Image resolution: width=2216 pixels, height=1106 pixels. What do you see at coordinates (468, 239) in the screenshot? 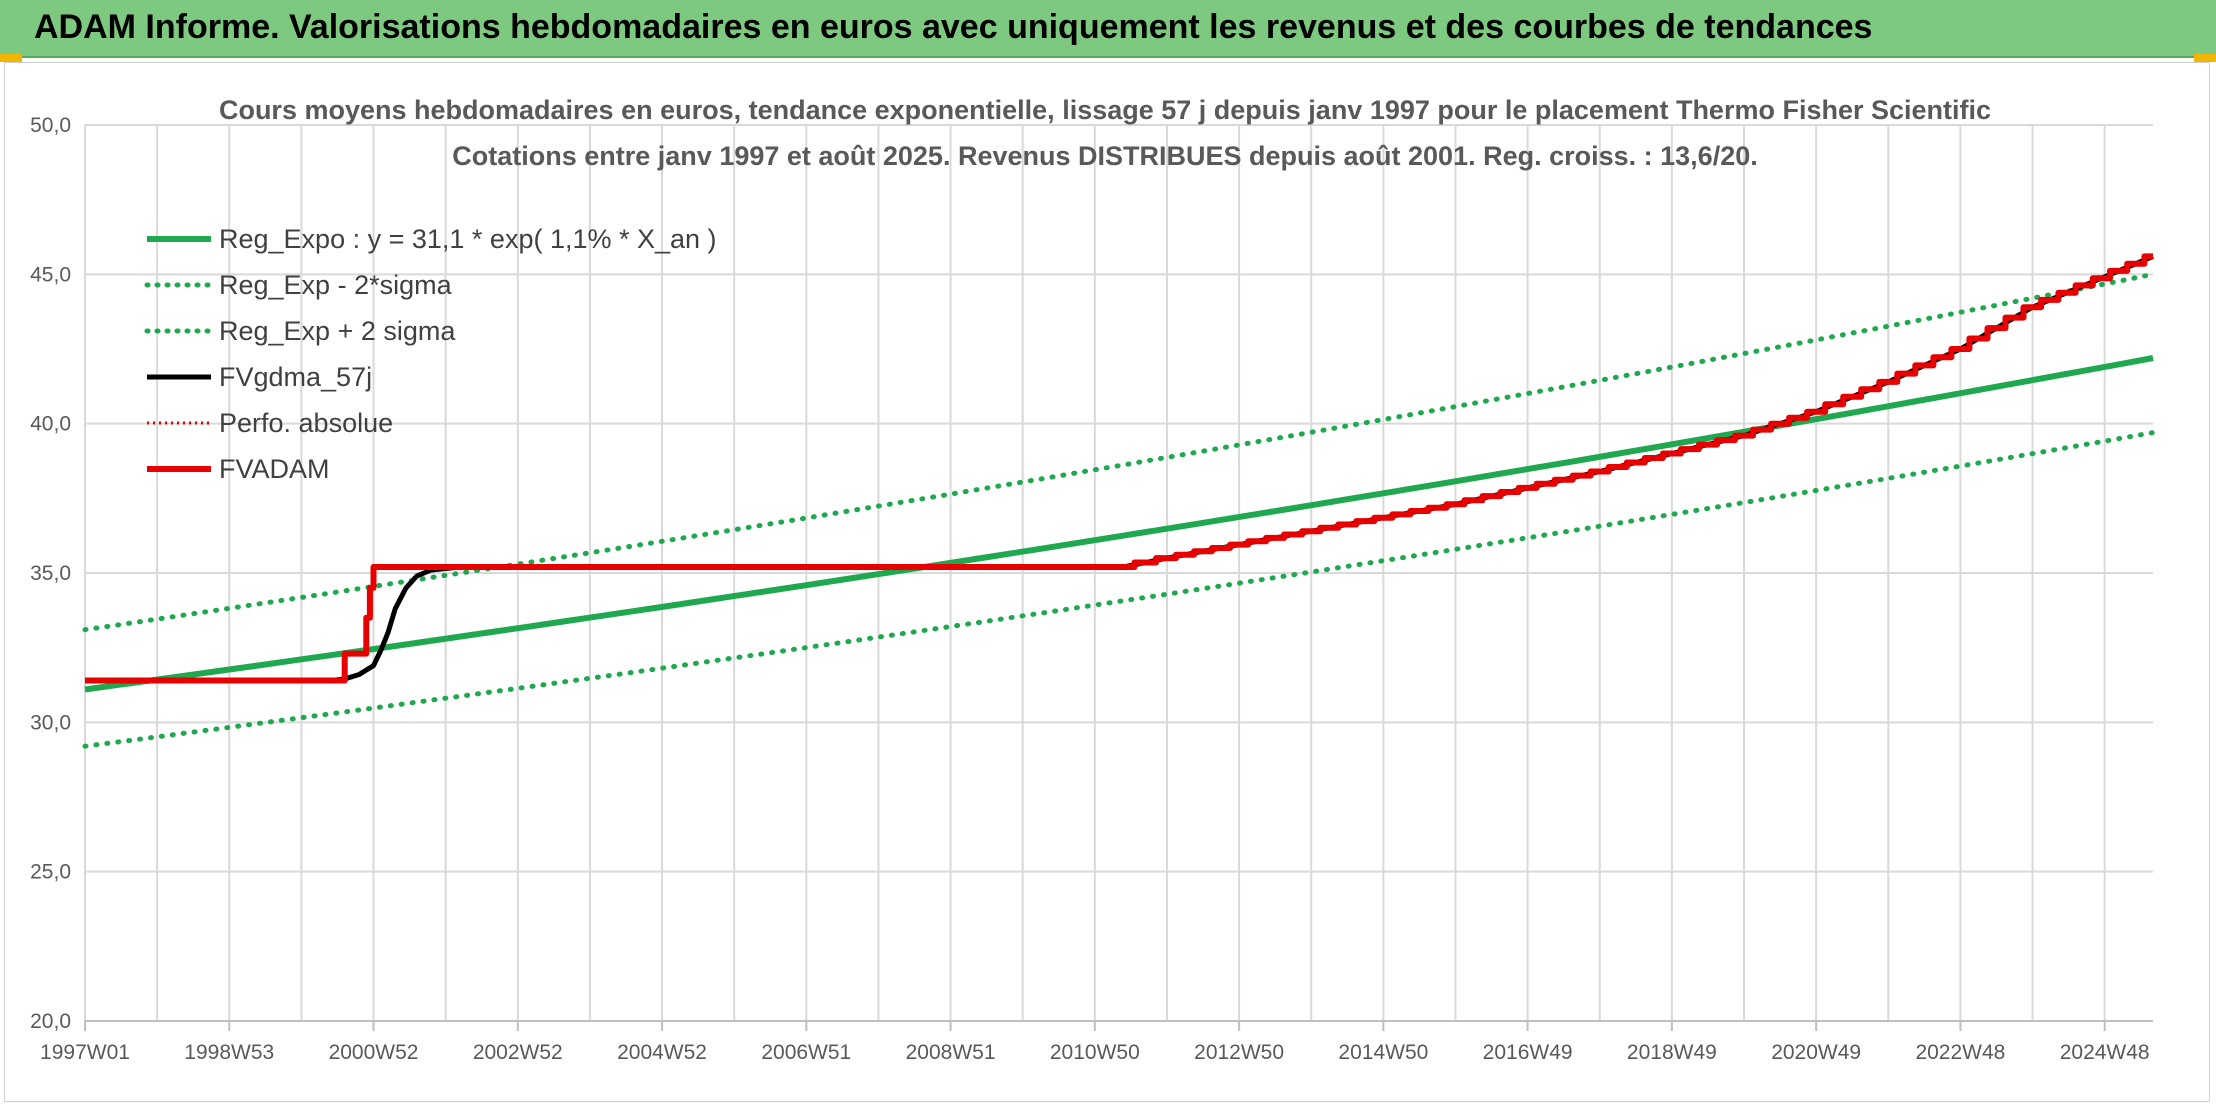
I see `legend-label: Reg_Expo : y = 31,1 * exp( 1,1% * X_an )` at bounding box center [468, 239].